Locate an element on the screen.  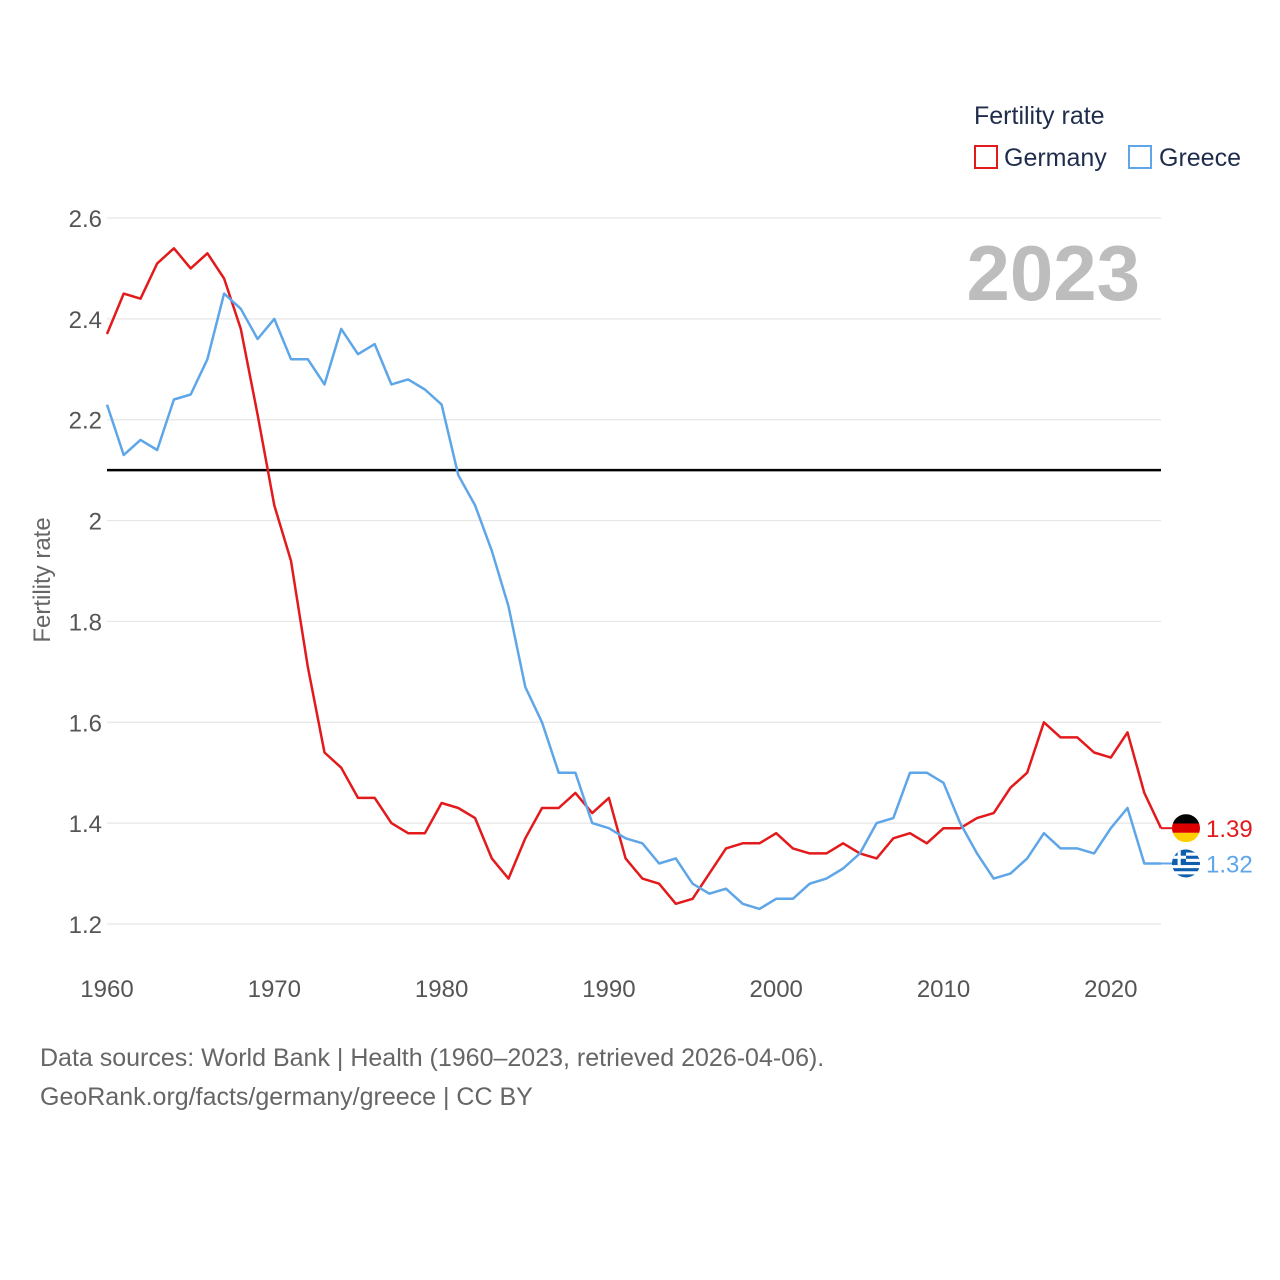
footer-attribution: GeoRank.org/facts/germany/greece | CC BY is located at coordinates (286, 1097).